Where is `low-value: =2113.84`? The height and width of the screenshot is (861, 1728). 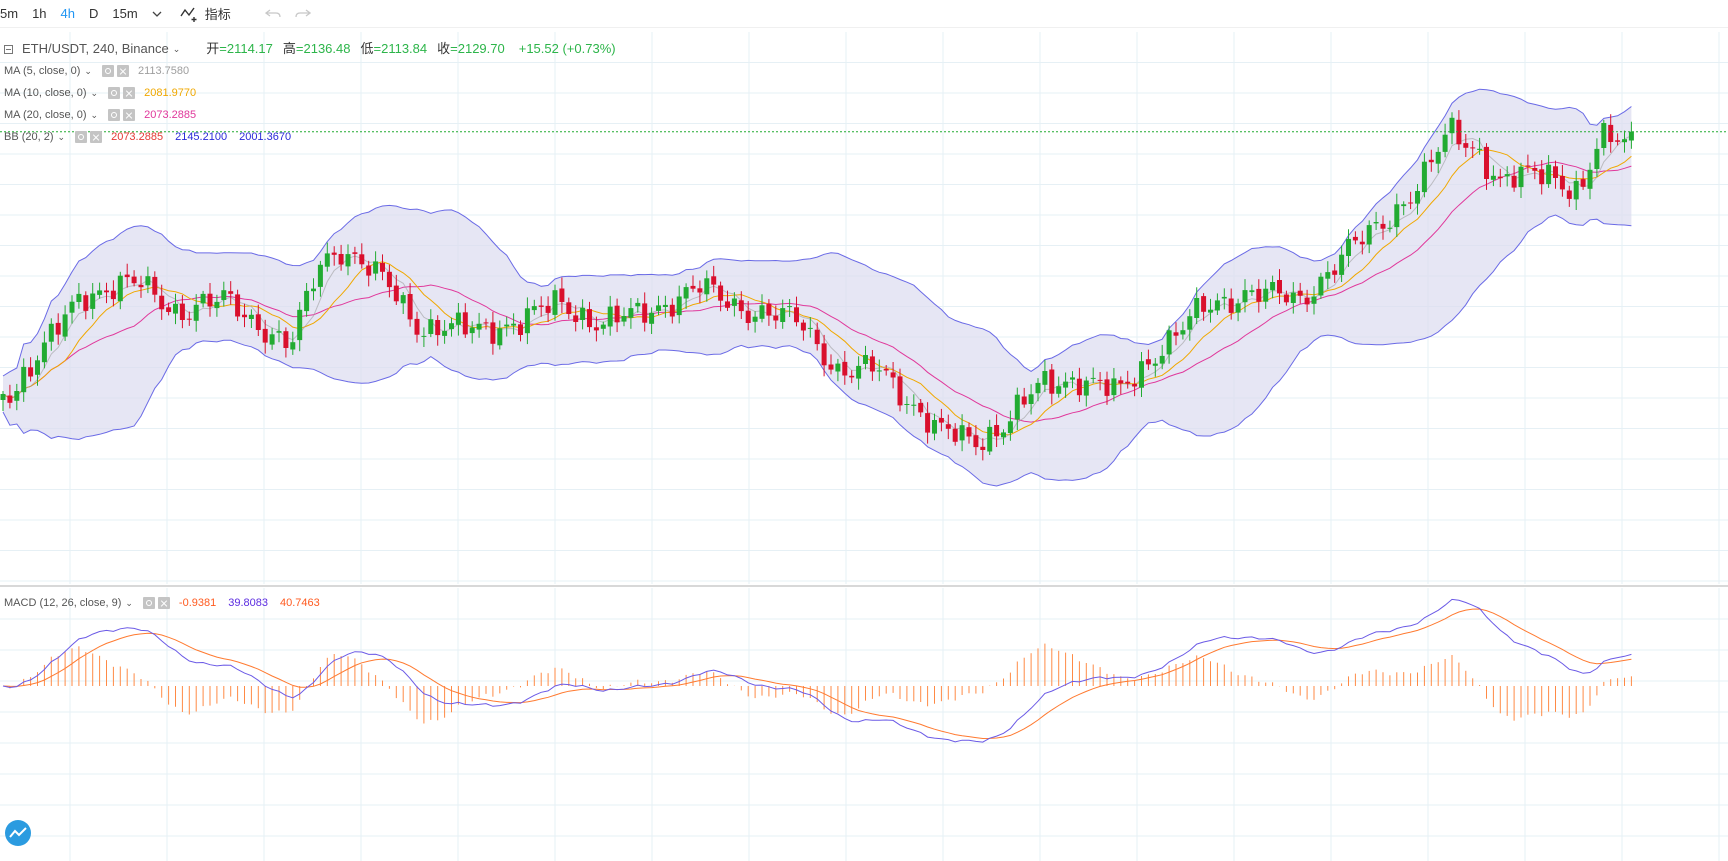
low-value: =2113.84 is located at coordinates (400, 48).